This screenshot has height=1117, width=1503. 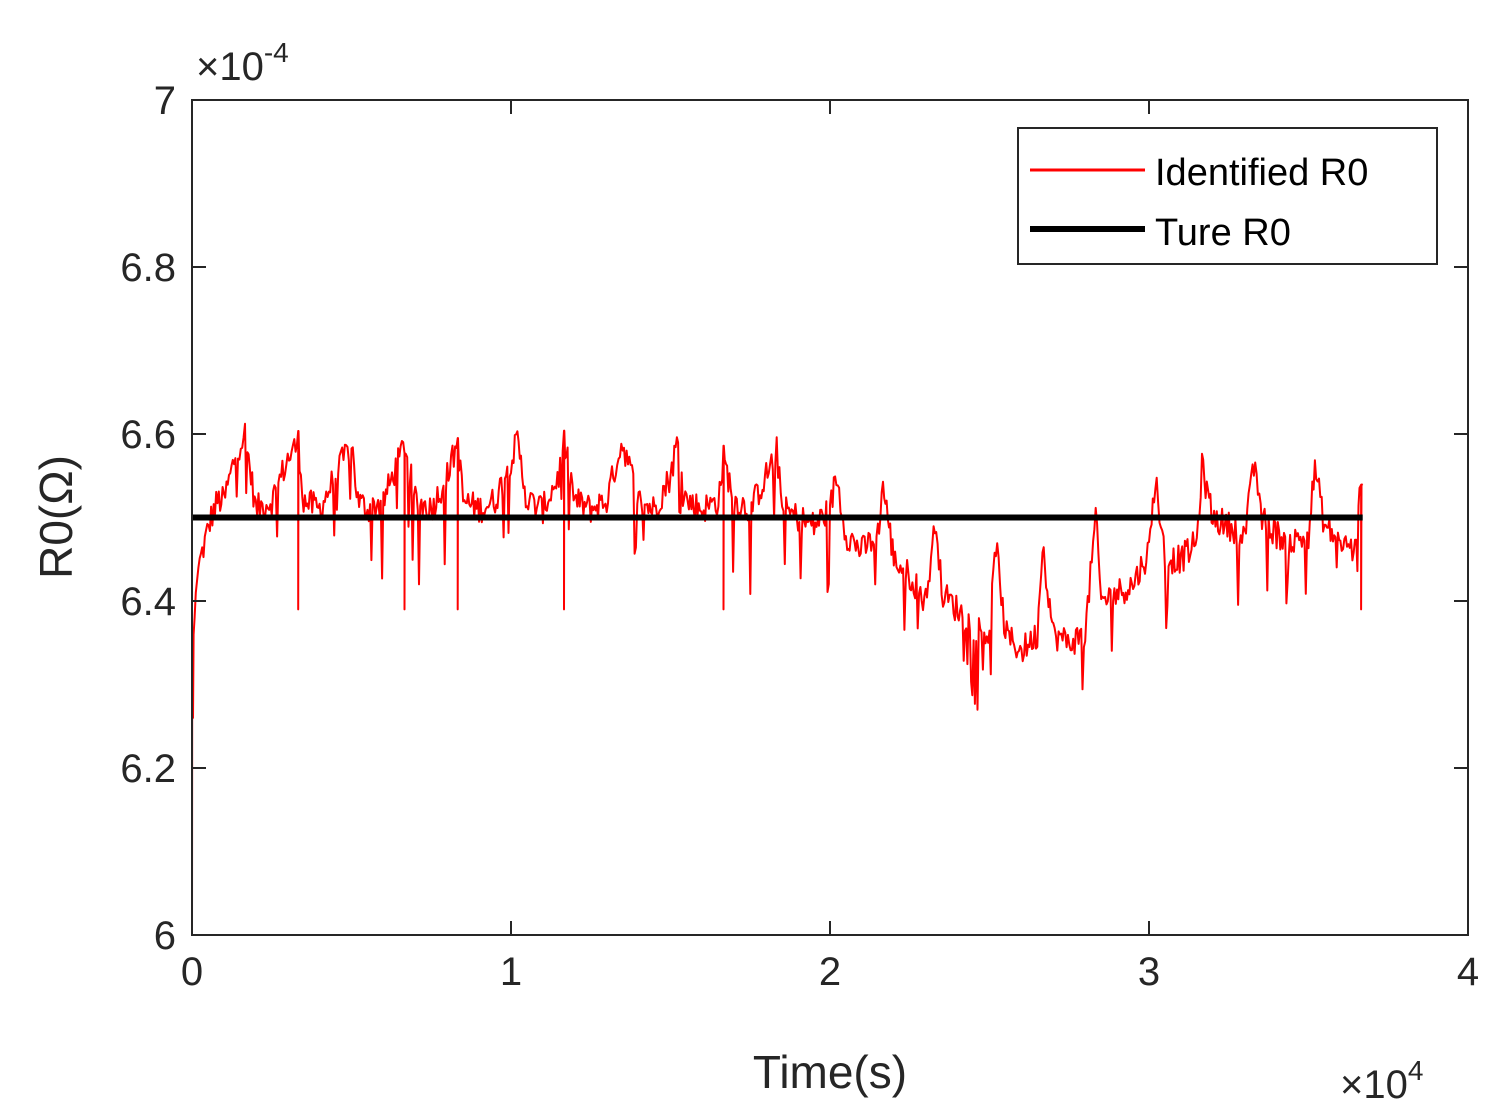 What do you see at coordinates (1149, 972) in the screenshot?
I see `x-tick-label-3: 3` at bounding box center [1149, 972].